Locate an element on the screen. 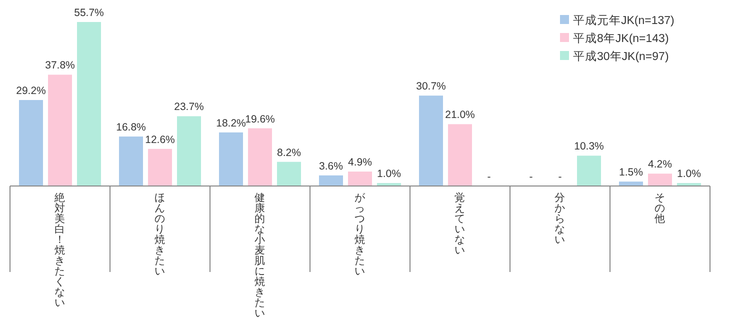 The image size is (750, 322). legend-label: 平成元年JK(n=137) is located at coordinates (624, 20).